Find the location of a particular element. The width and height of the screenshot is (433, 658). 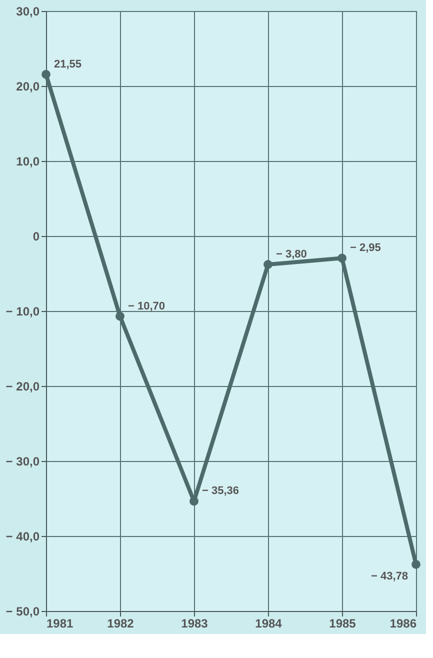

y-tick-label: − 50,0 is located at coordinates (23, 611).